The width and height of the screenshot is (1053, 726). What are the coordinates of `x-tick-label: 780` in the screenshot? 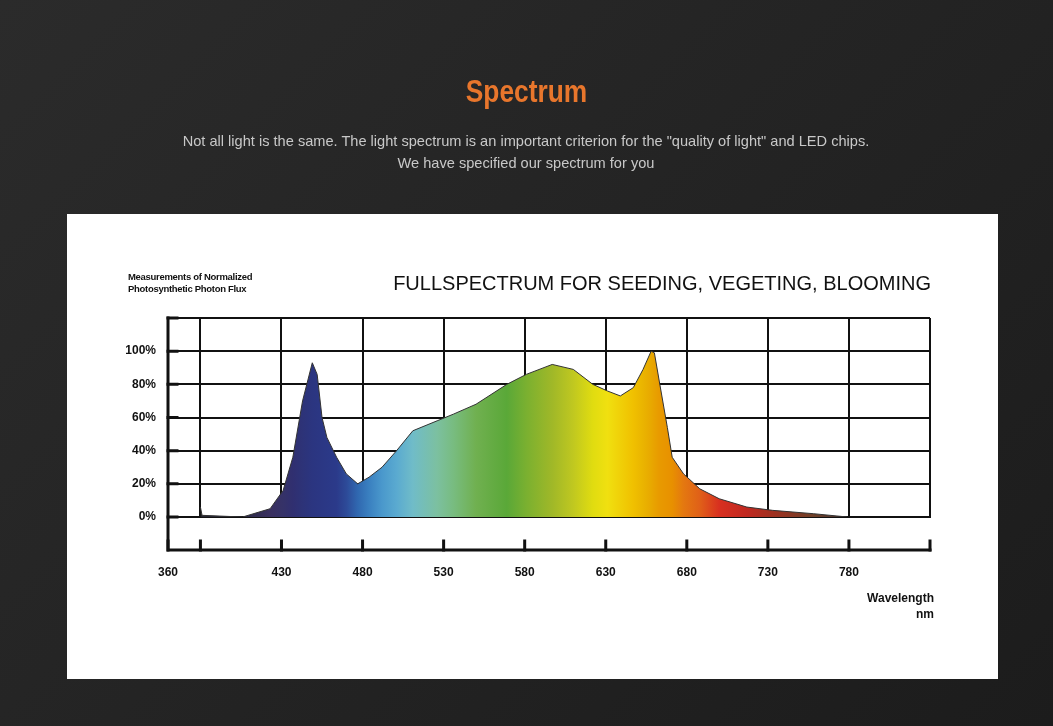 It's located at (849, 571).